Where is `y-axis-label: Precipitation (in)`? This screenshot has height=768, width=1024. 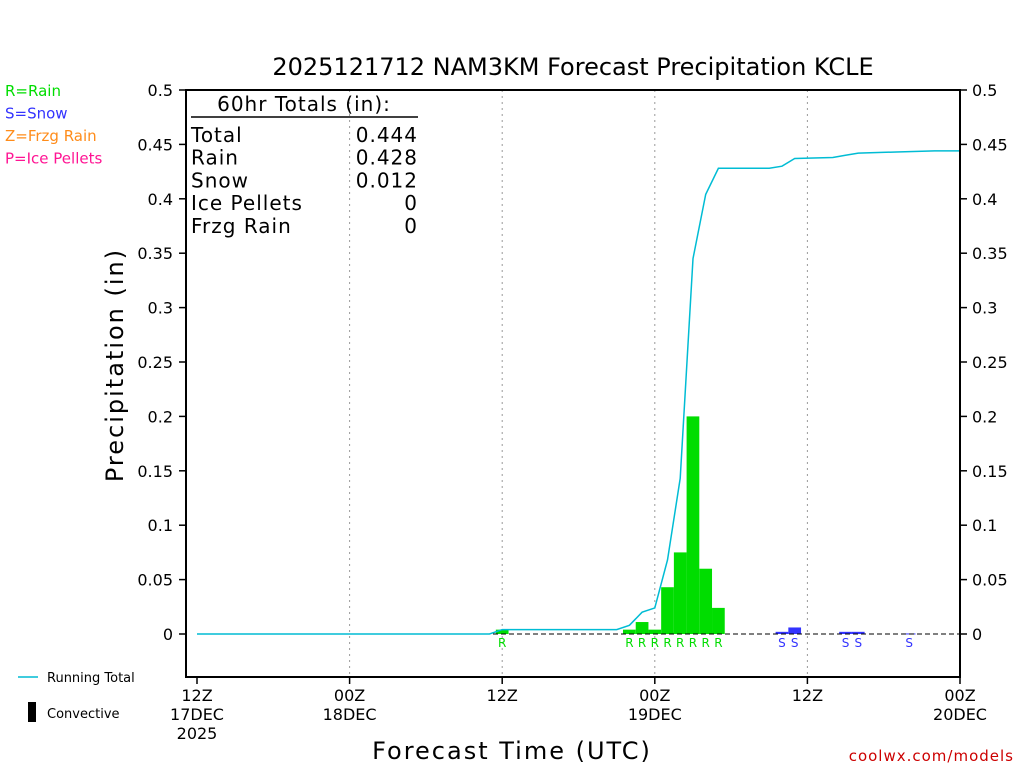
y-axis-label: Precipitation (in) is located at coordinates (115, 365).